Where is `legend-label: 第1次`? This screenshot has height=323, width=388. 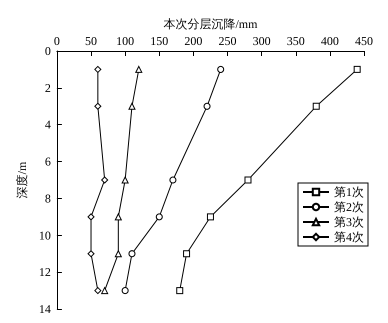
legend-label: 第1次 is located at coordinates (349, 192).